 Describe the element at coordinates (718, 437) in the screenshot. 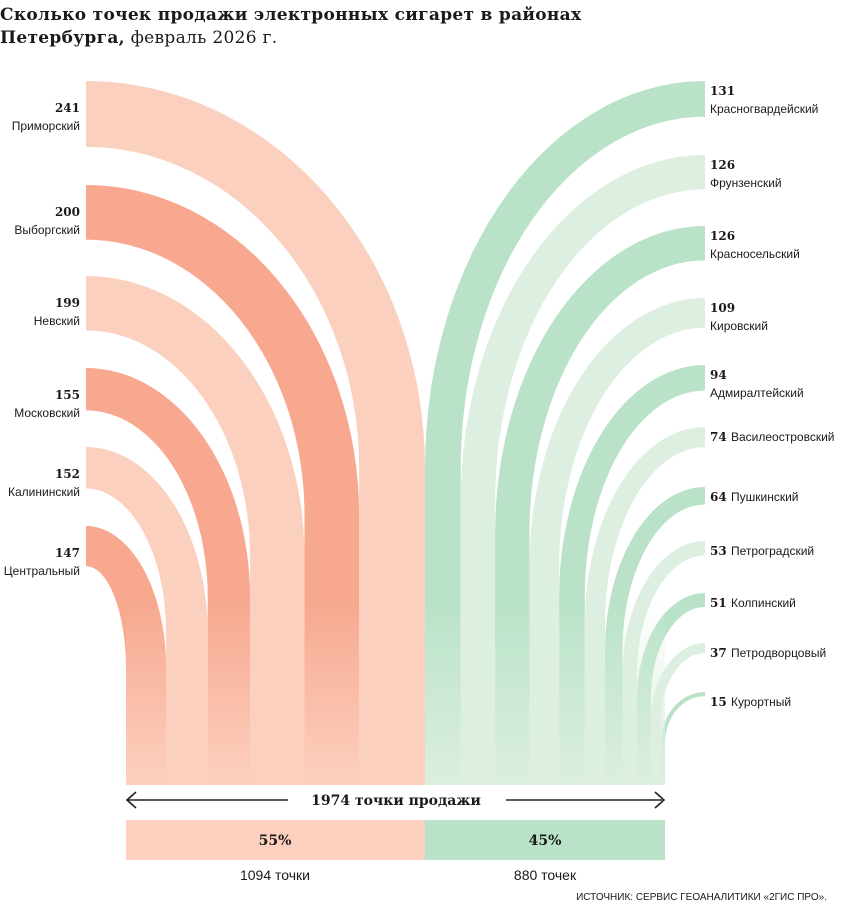

I see `right-value-6: 74` at that location.